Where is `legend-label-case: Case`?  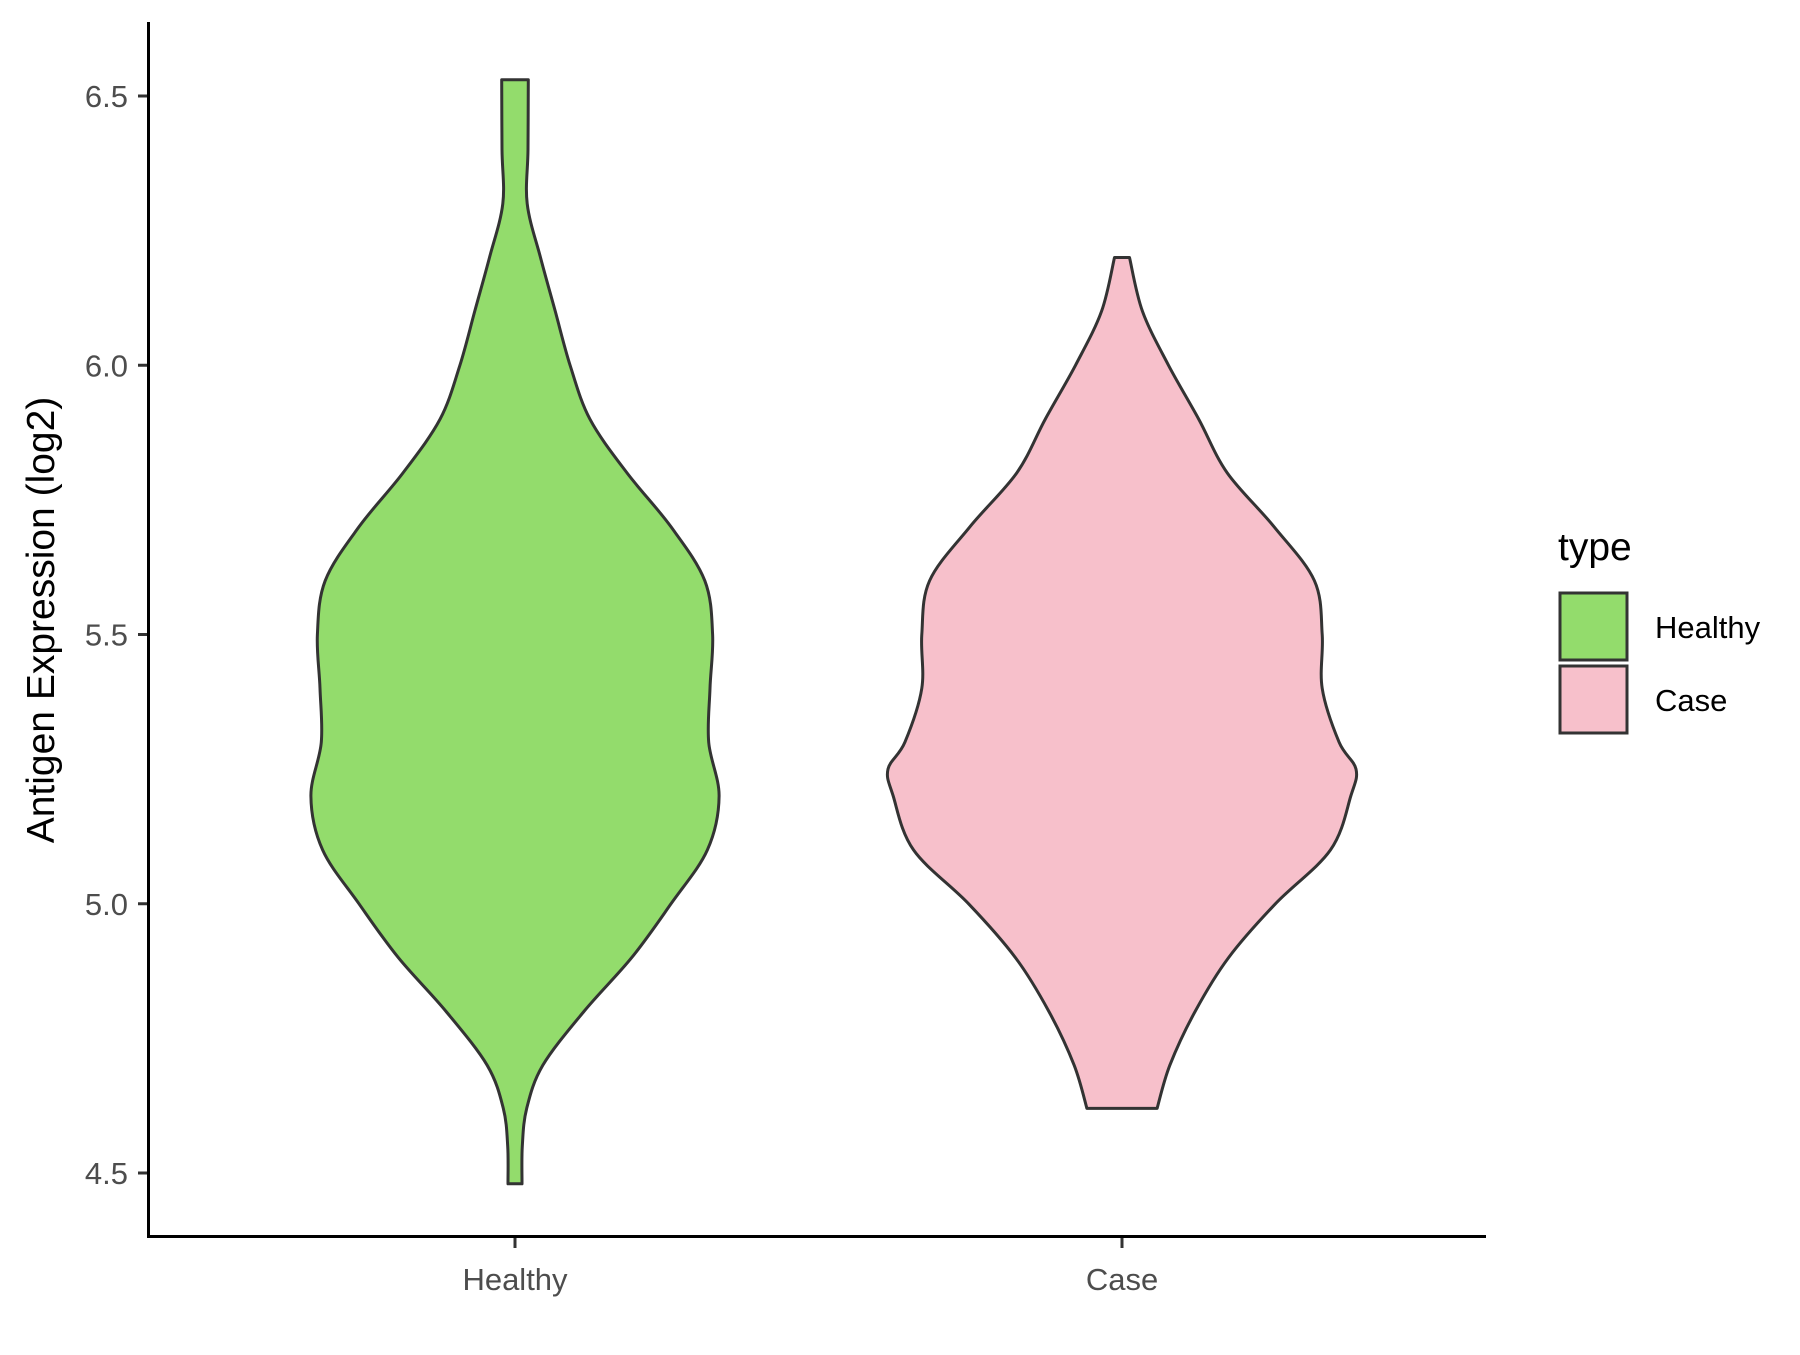 legend-label-case: Case is located at coordinates (1691, 700).